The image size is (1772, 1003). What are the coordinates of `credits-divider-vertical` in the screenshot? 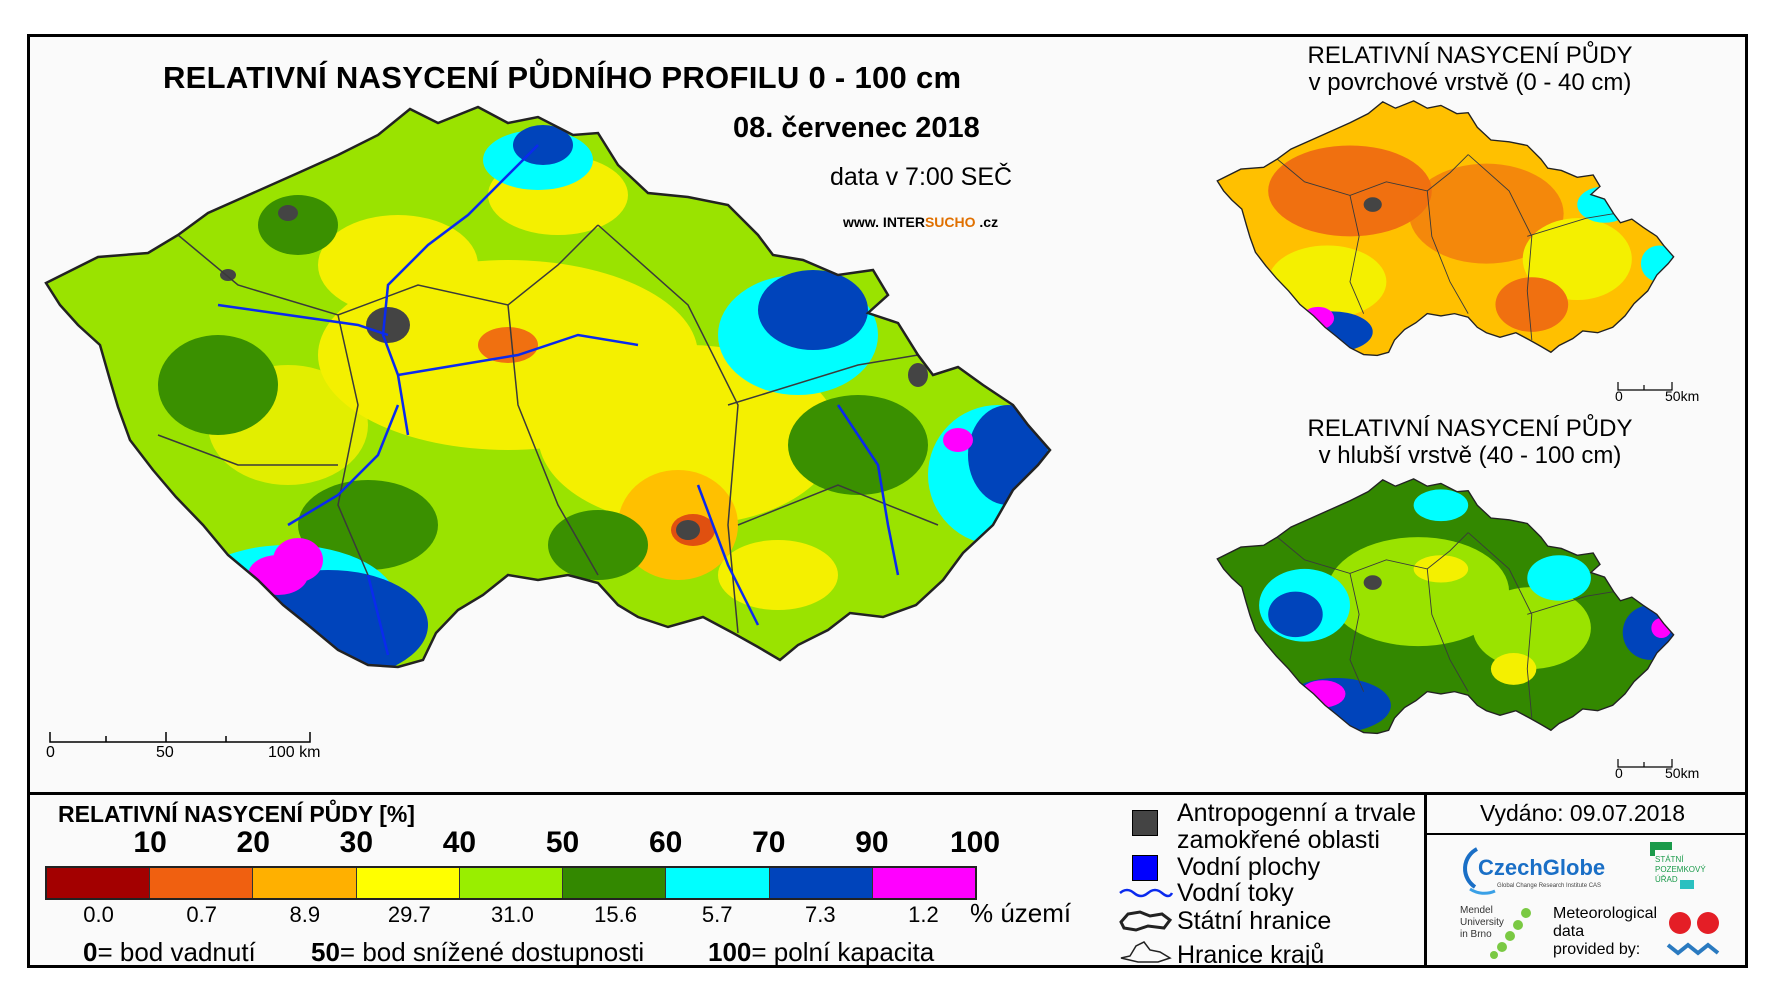 It's located at (1425, 881).